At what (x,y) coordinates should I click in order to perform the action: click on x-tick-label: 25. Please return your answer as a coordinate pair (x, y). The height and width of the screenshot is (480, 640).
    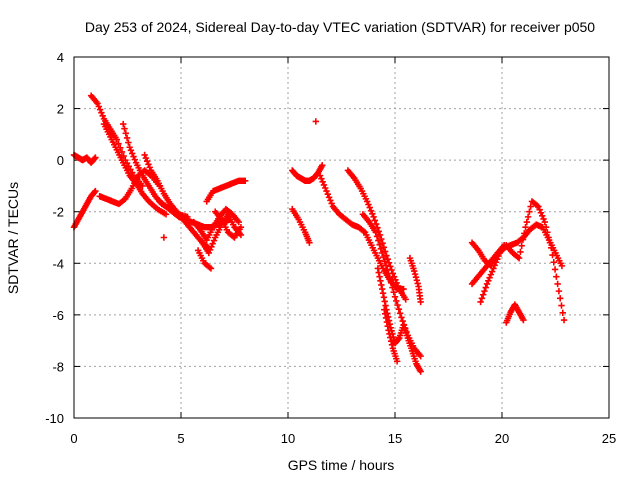
    Looking at the image, I should click on (609, 438).